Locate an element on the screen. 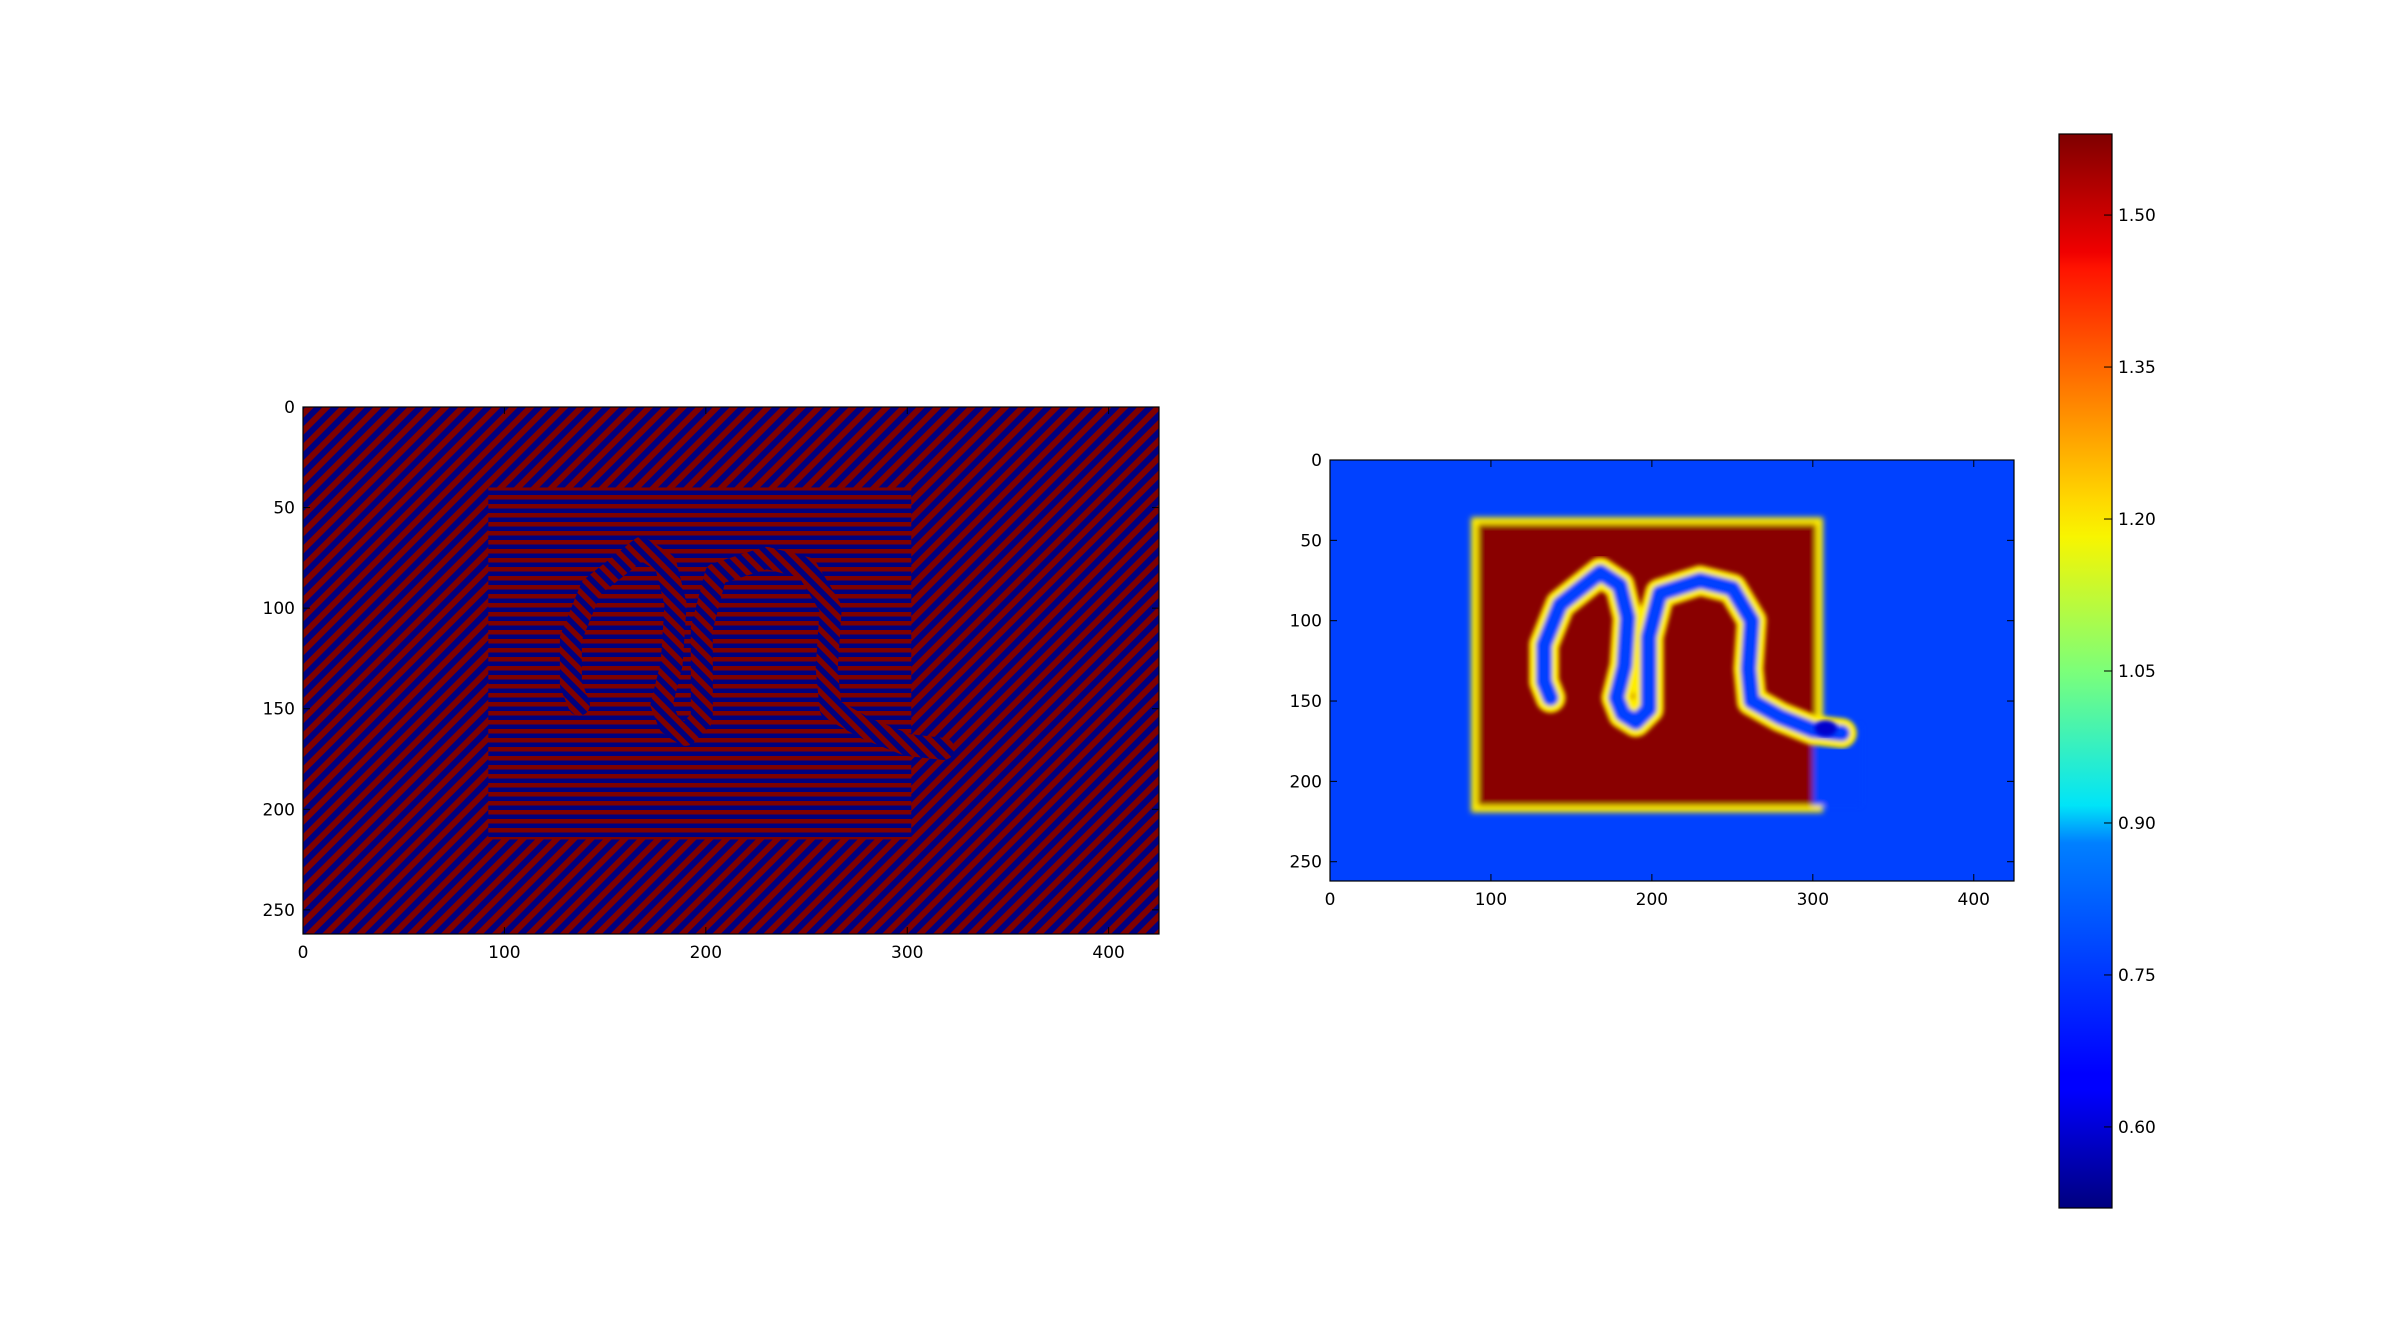  colorbar-tick-label: 1.35 is located at coordinates (2137, 368).